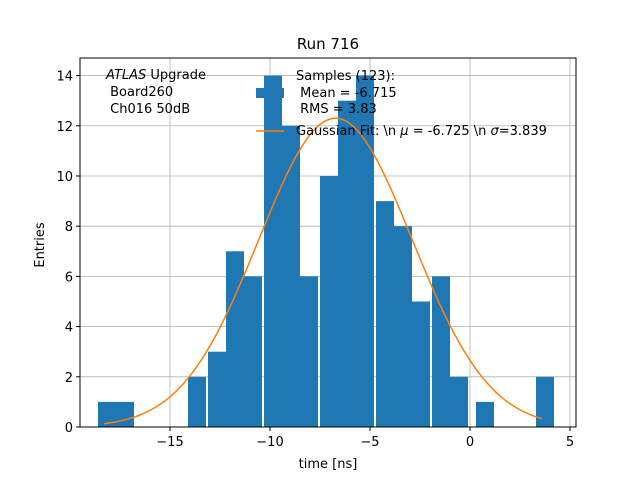  What do you see at coordinates (69, 277) in the screenshot?
I see `y-tick-label: 6` at bounding box center [69, 277].